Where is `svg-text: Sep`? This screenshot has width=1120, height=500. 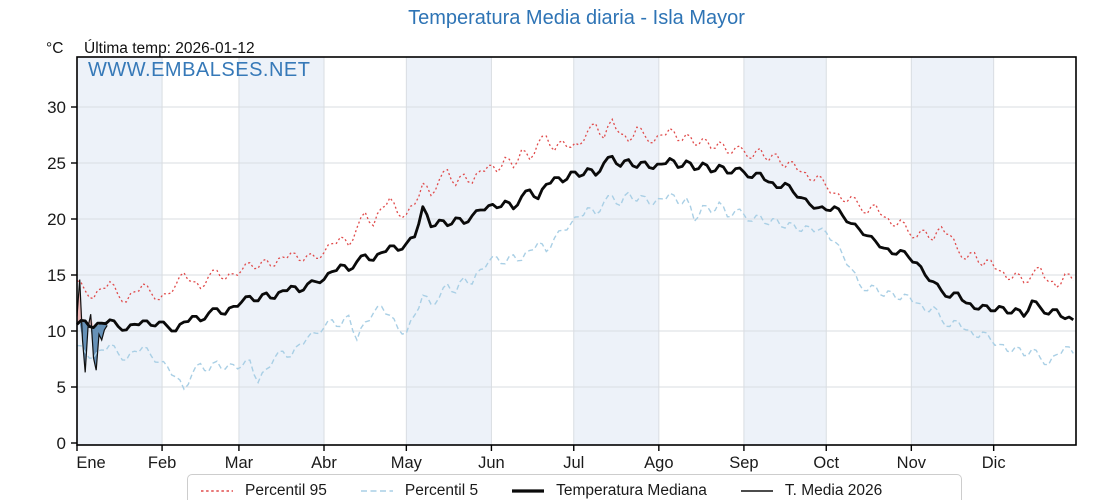
svg-text: Sep is located at coordinates (743, 463).